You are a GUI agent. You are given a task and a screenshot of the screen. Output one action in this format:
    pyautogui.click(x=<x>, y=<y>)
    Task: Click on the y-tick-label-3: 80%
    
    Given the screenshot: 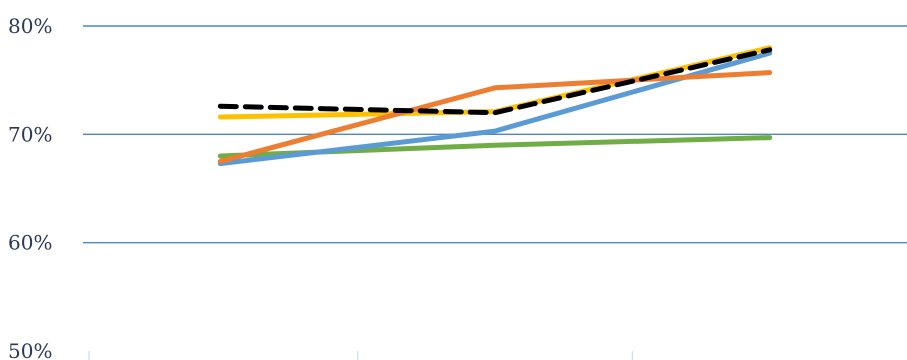 What is the action you would take?
    pyautogui.click(x=30, y=26)
    